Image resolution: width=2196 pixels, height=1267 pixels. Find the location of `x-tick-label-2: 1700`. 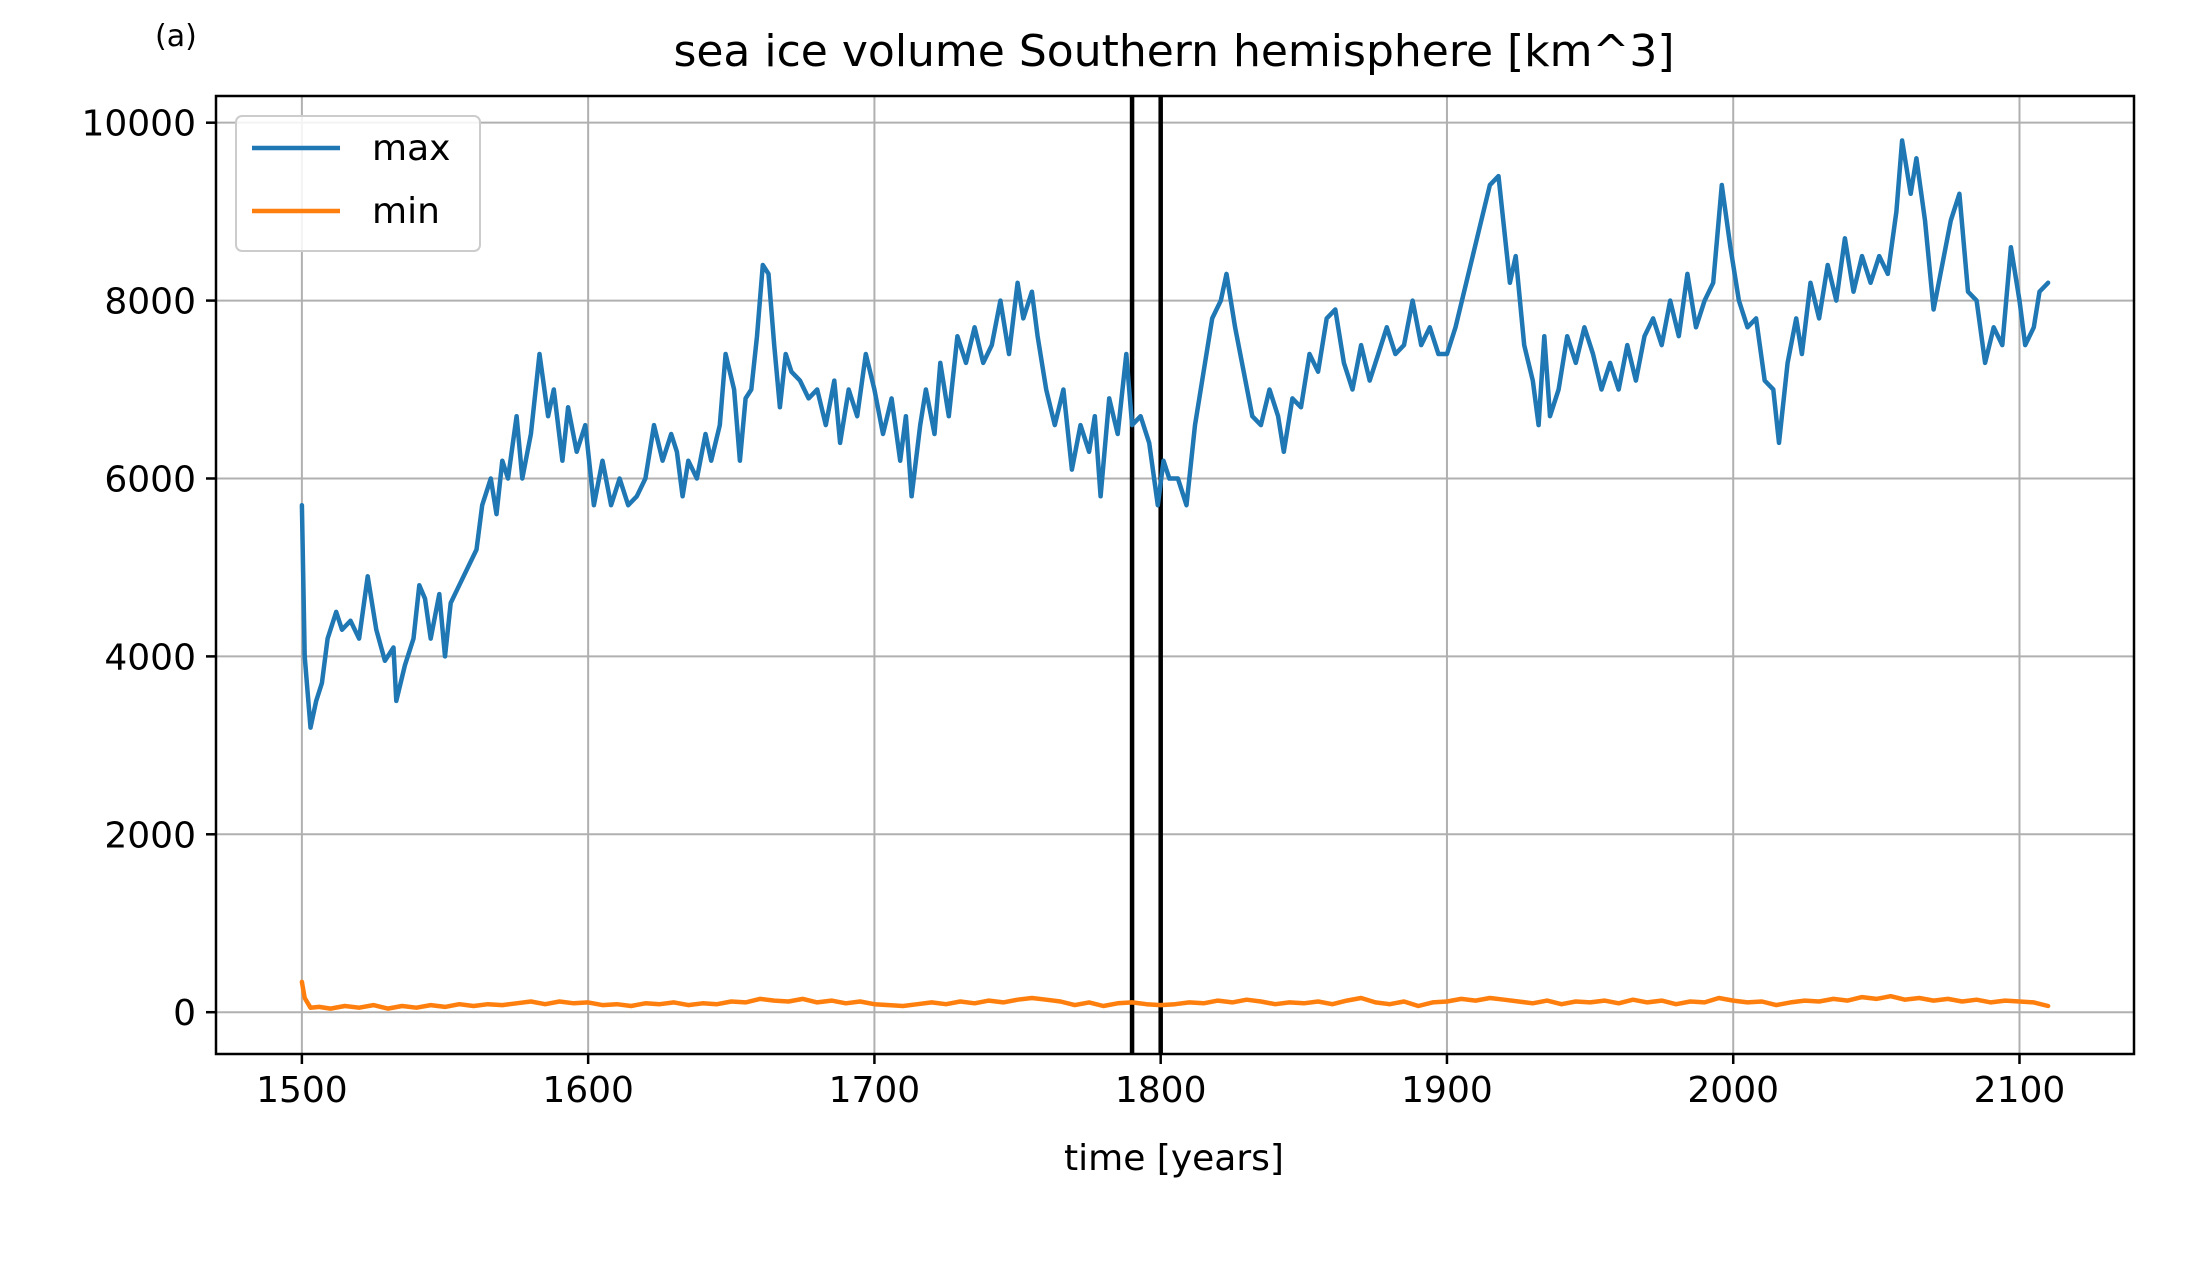

x-tick-label-2: 1700 is located at coordinates (875, 1090).